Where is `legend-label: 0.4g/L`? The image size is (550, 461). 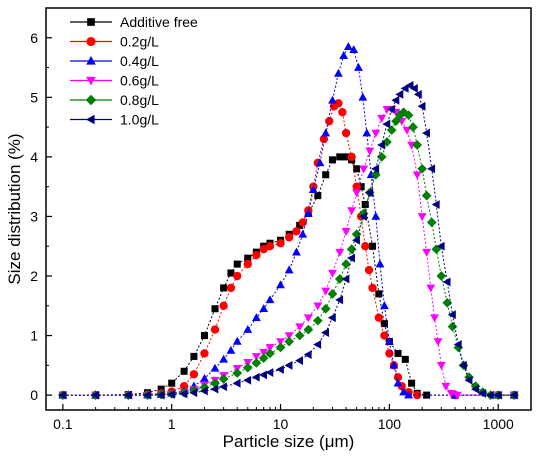
legend-label: 0.4g/L is located at coordinates (139, 61).